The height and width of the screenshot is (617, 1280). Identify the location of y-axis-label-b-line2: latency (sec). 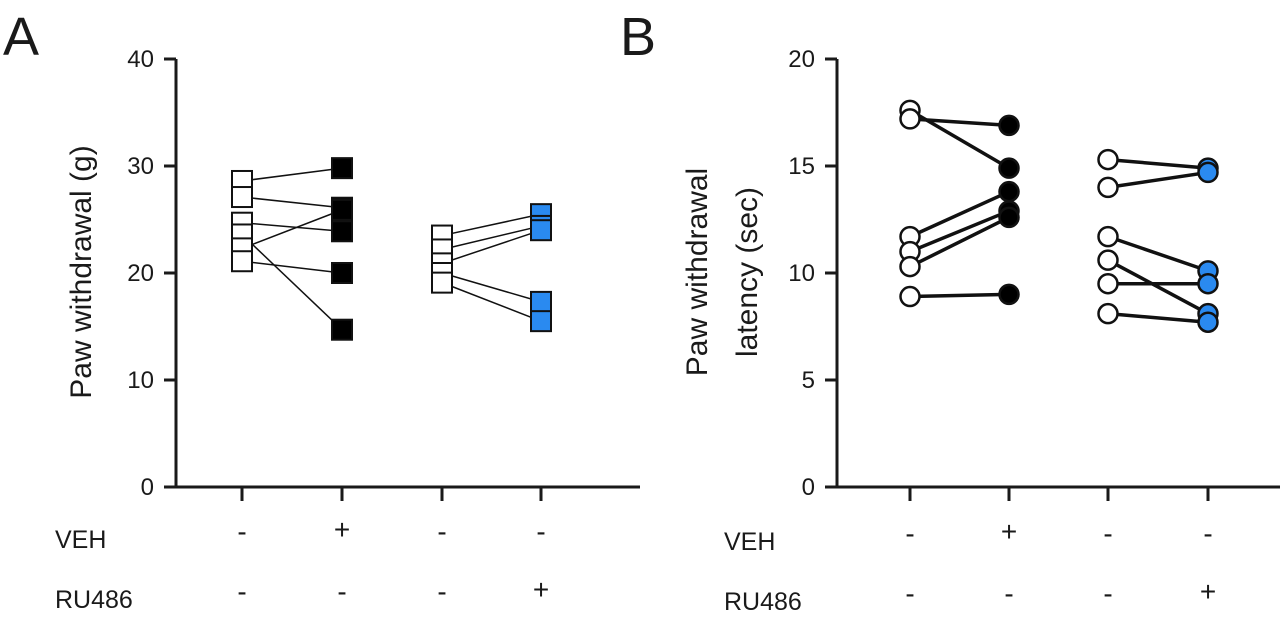
(747, 272).